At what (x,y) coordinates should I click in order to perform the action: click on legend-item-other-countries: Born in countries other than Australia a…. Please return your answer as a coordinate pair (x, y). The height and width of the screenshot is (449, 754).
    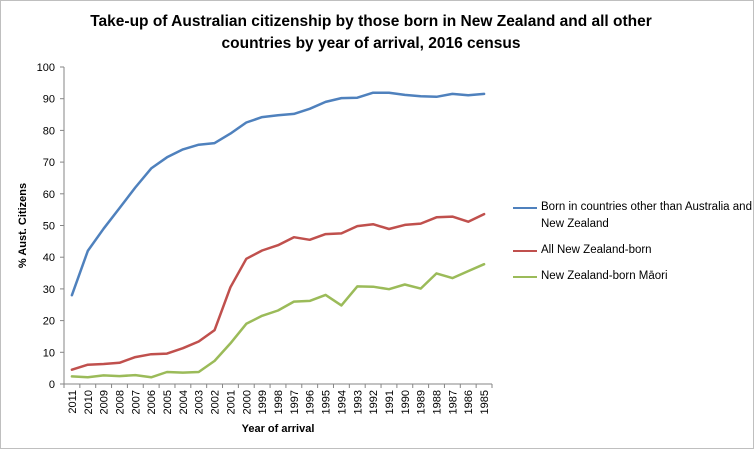
    Looking at the image, I should click on (633, 216).